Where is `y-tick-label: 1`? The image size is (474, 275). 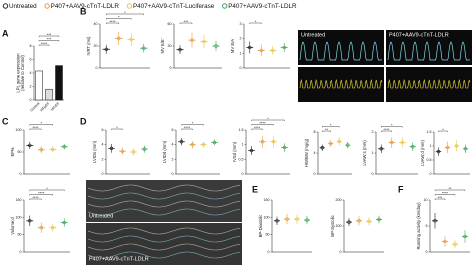
y-tick-label: 1 is located at coordinates (373, 153).